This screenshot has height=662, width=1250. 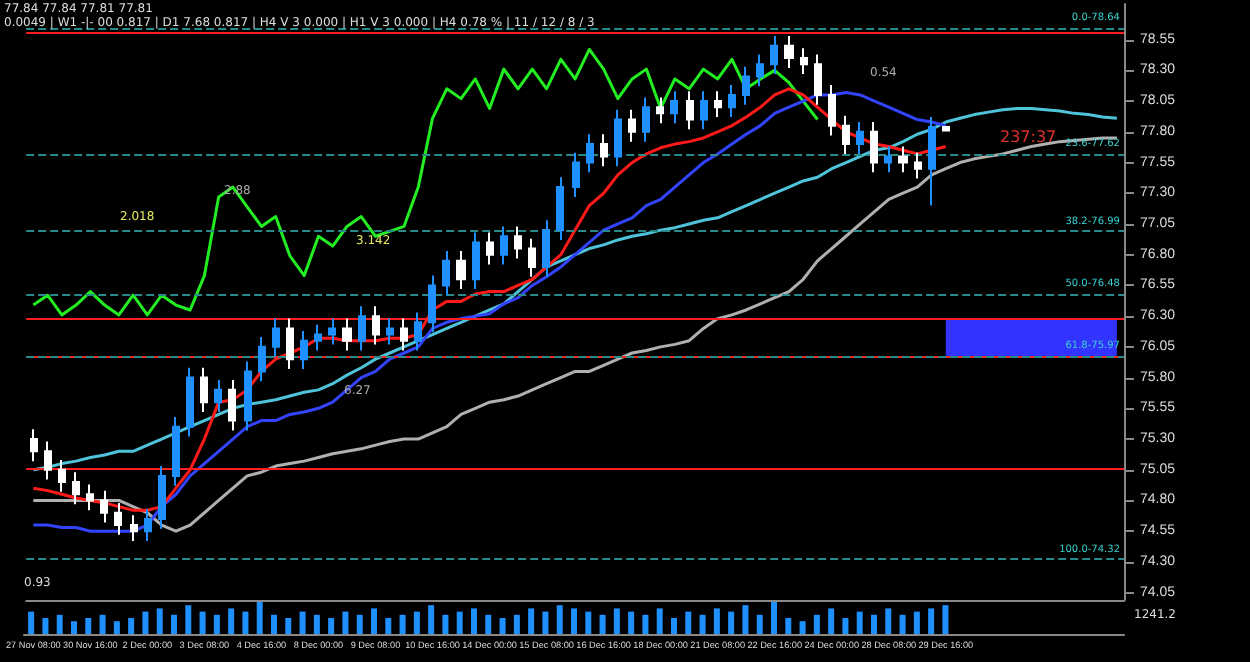 I want to click on annotation: 237:37, so click(x=1028, y=137).